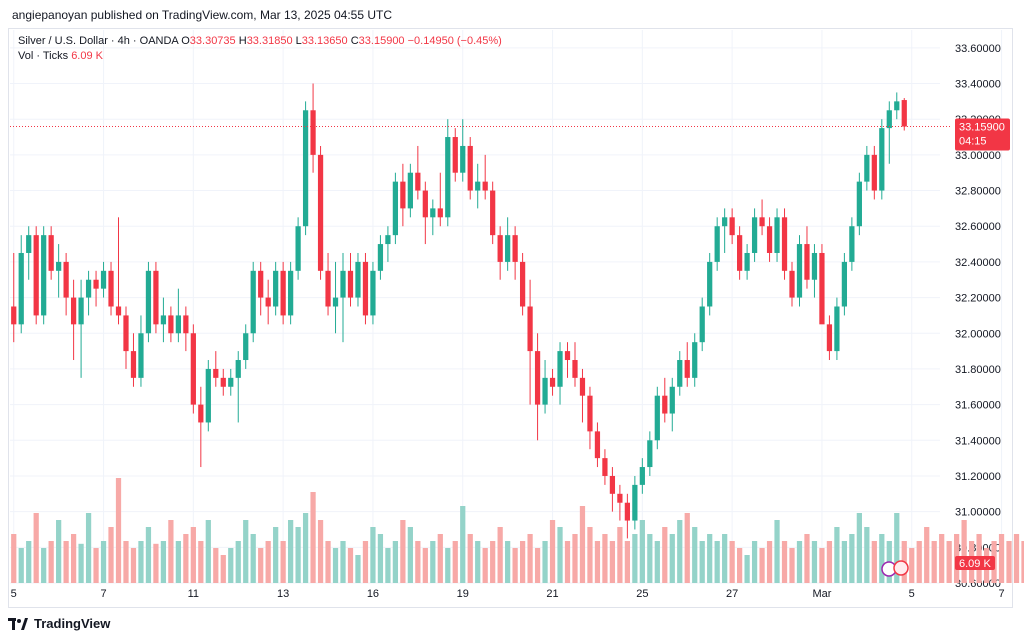  Describe the element at coordinates (373, 594) in the screenshot. I see `x-tick-label: 16` at that location.